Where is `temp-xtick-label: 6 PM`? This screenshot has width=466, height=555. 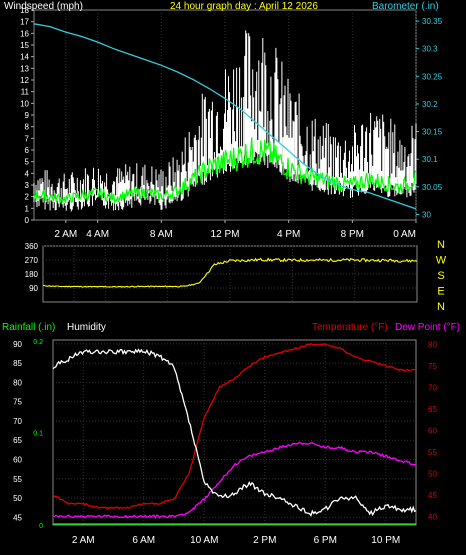 temp-xtick-label: 6 PM is located at coordinates (325, 540).